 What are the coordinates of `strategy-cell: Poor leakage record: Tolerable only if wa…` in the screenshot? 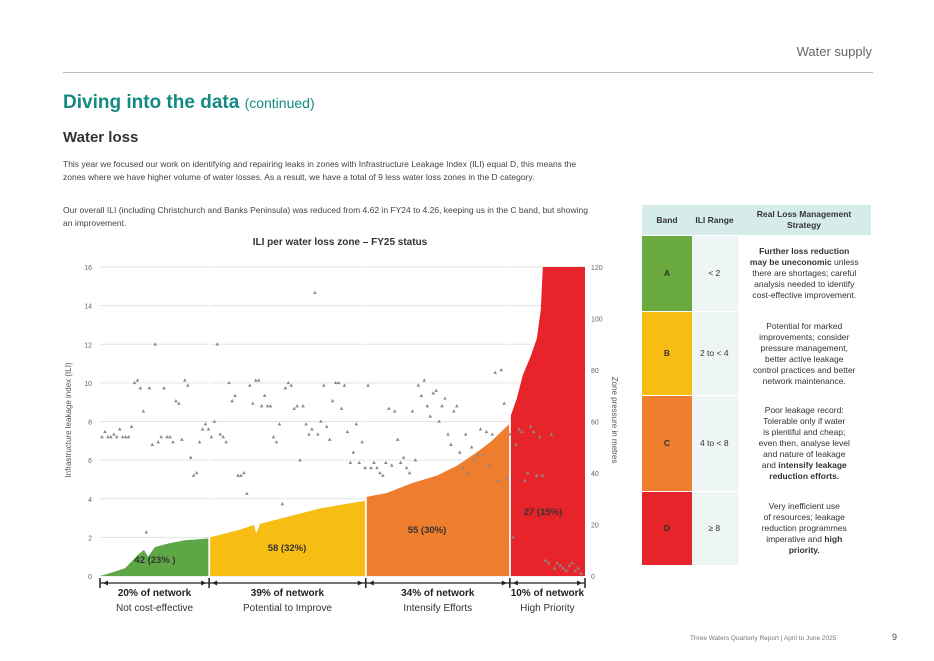 It's located at (803, 443).